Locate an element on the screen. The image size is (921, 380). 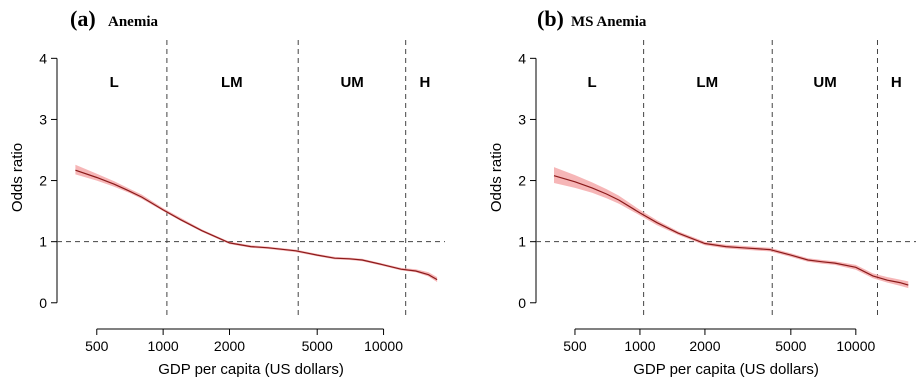
panel-letter: (a) is located at coordinates (83, 18).